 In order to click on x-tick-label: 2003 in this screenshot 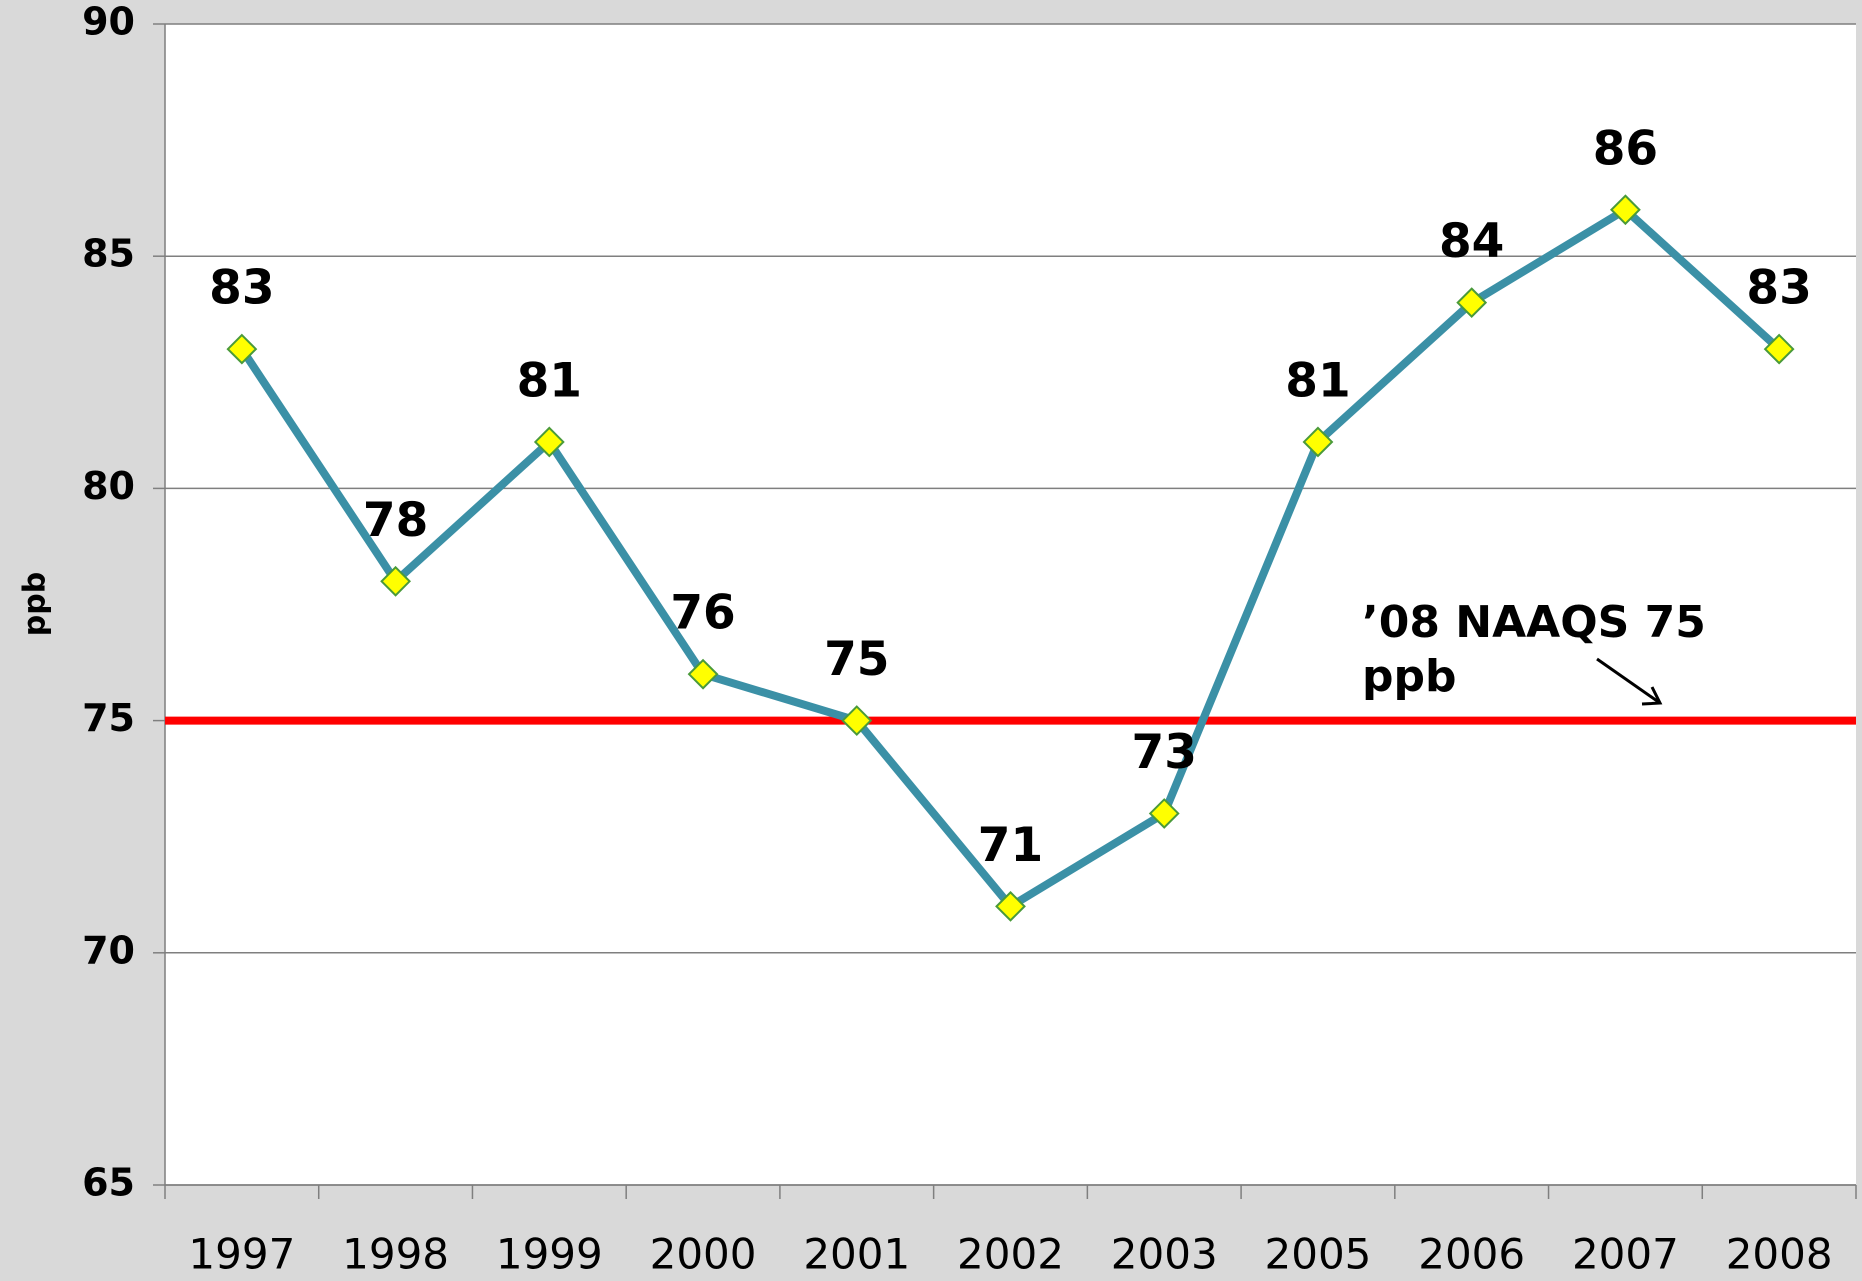, I will do `click(1164, 1254)`.